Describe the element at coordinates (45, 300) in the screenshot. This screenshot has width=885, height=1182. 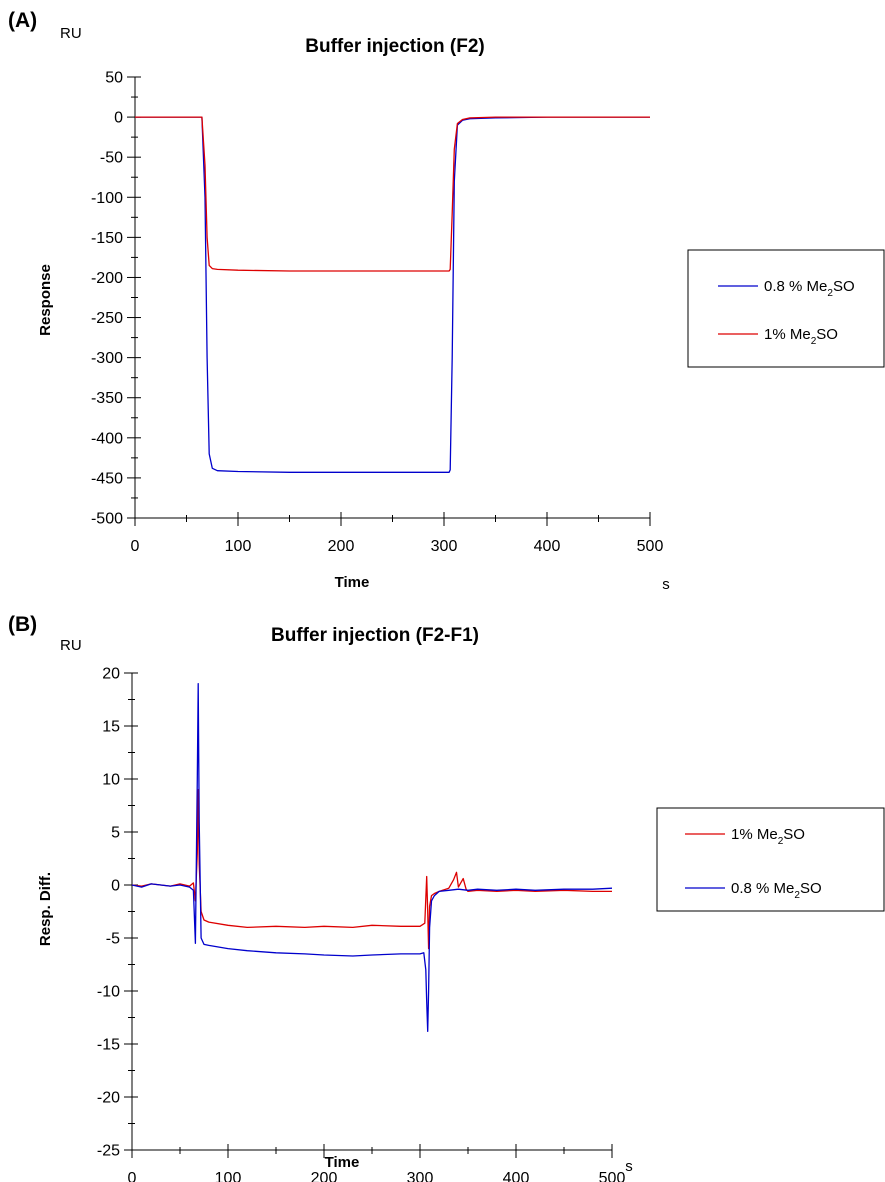
I see `y-axis-title: Response` at that location.